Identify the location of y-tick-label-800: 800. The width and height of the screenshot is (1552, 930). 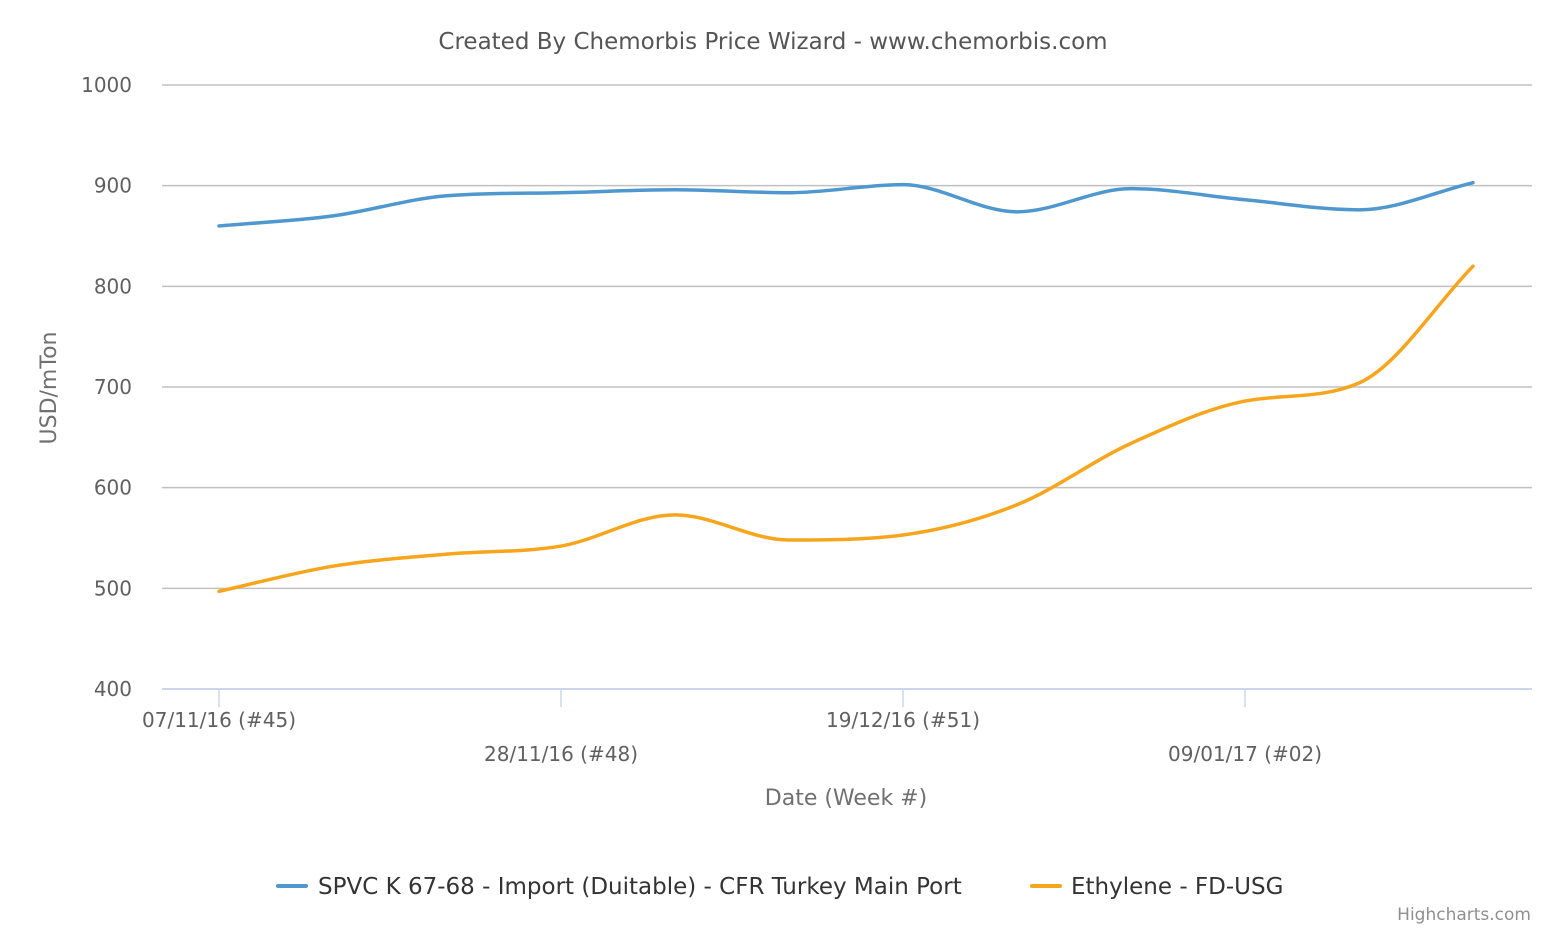
(113, 286).